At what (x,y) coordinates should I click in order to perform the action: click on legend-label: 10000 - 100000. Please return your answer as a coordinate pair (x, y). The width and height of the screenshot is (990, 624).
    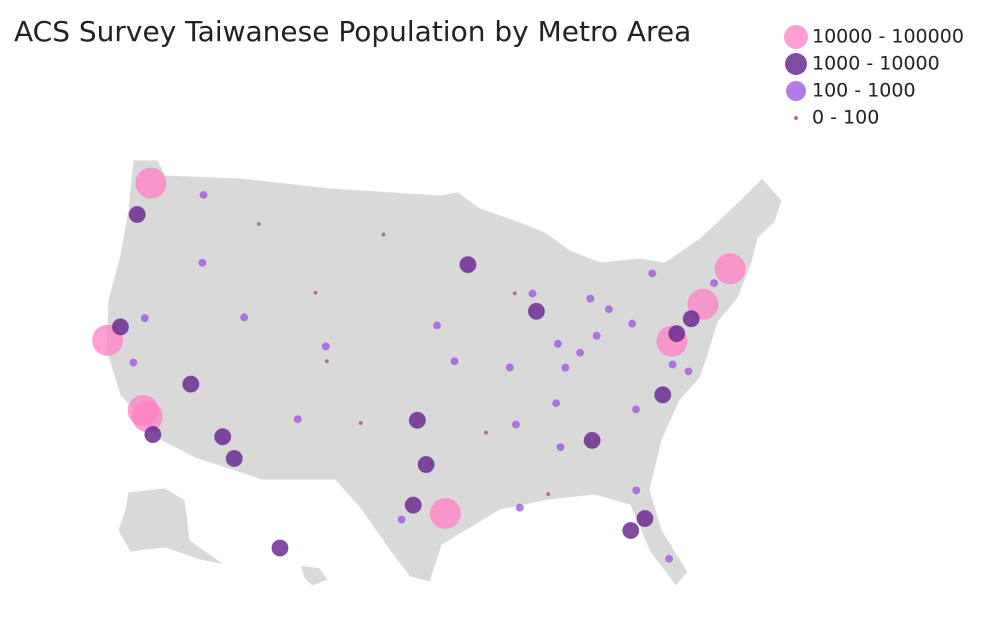
    Looking at the image, I should click on (888, 37).